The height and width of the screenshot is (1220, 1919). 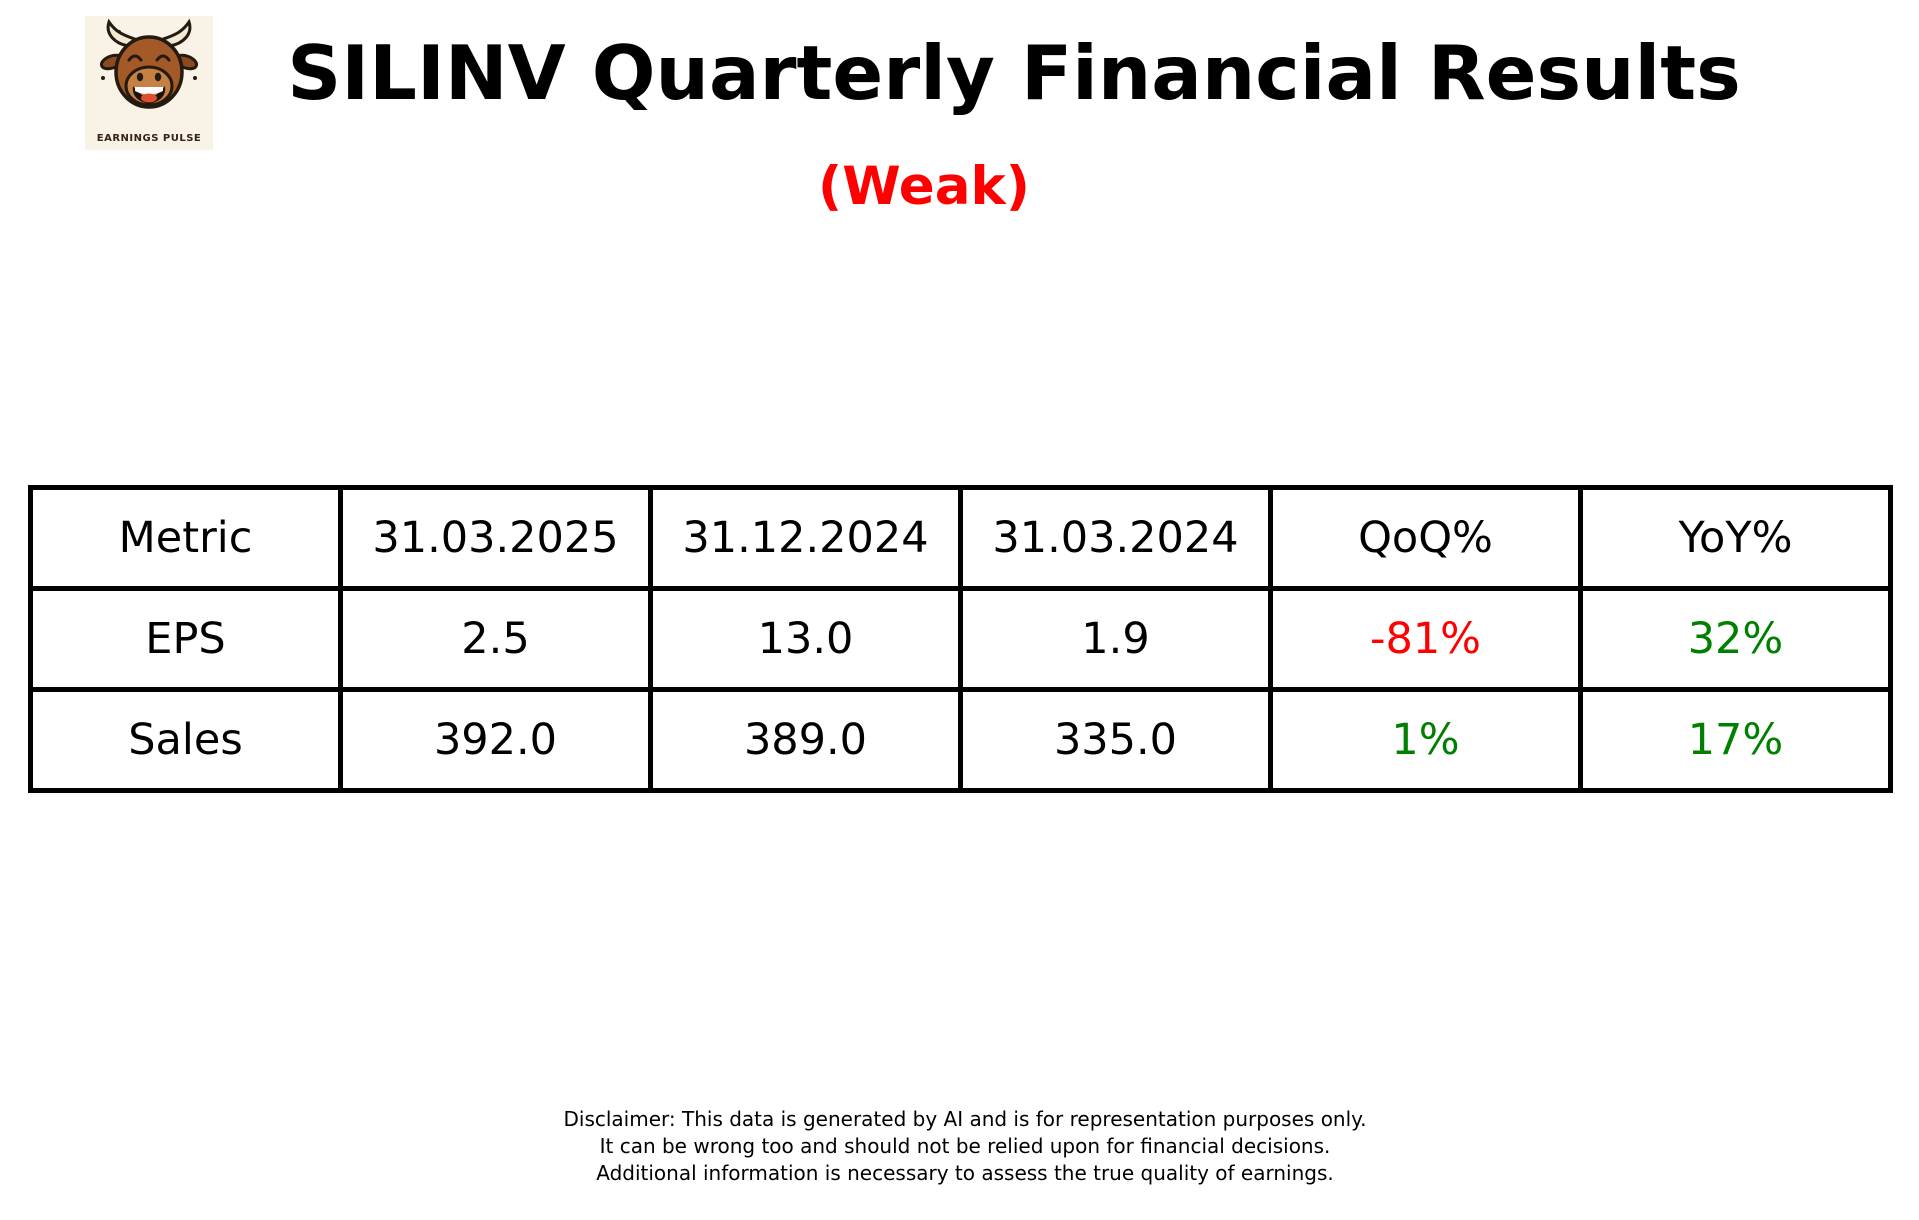 I want to click on col-header-q-current: 31.03.2025, so click(x=495, y=538).